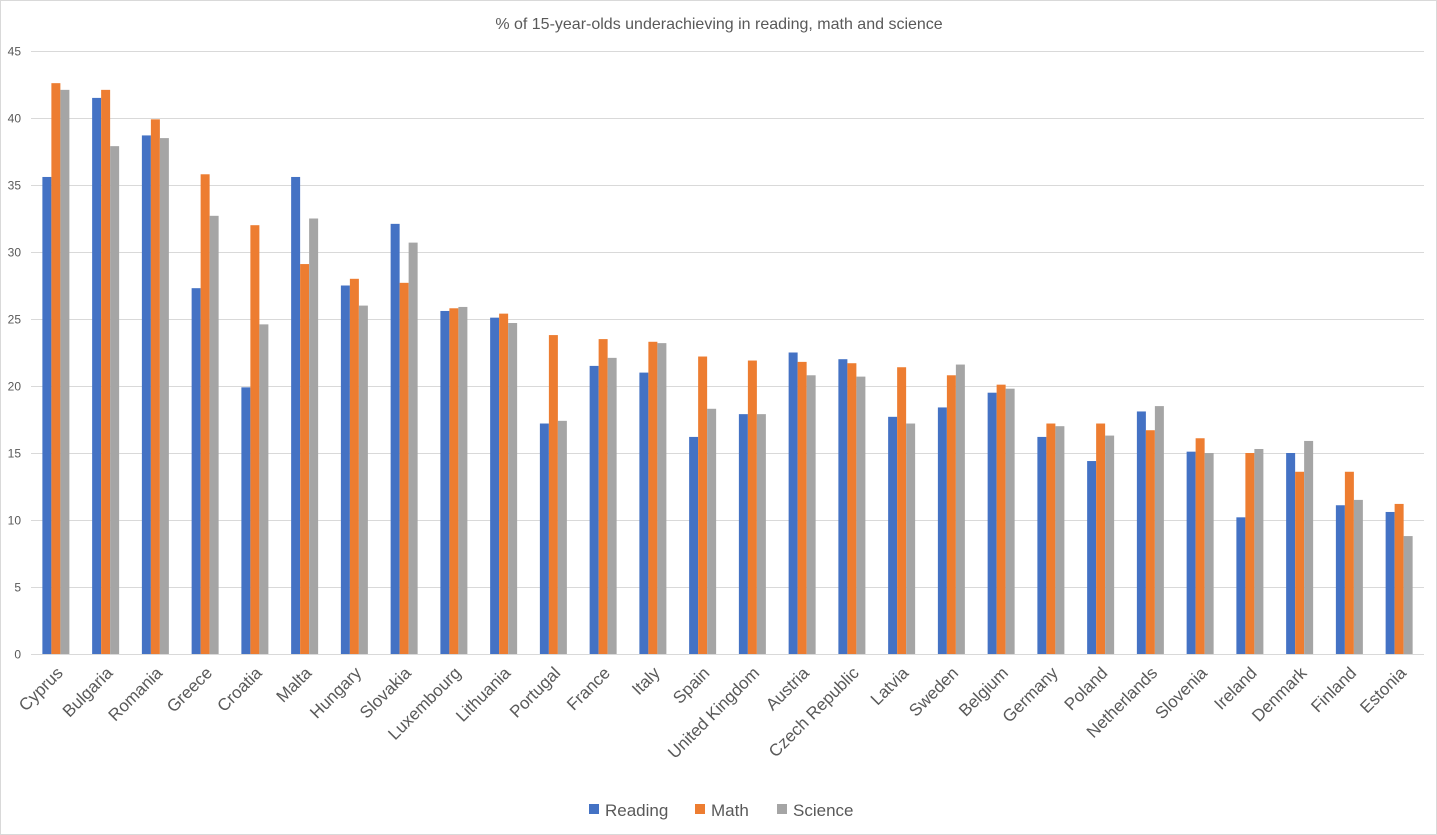 The image size is (1437, 835). Describe the element at coordinates (703, 505) in the screenshot. I see `bar-math-spain` at that location.